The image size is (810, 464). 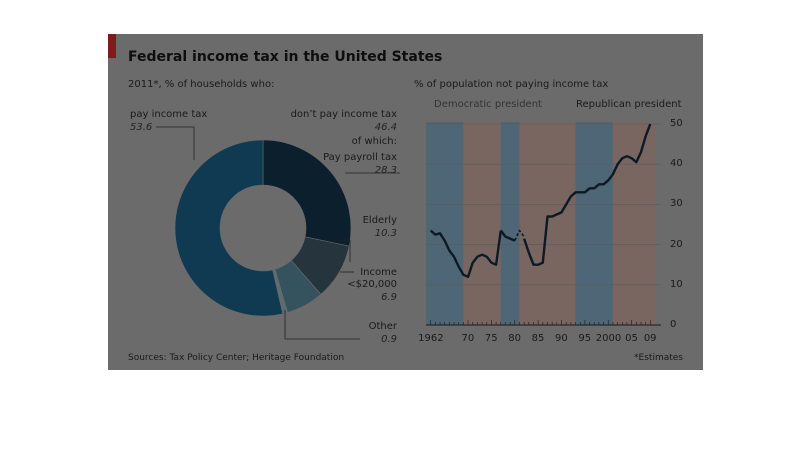 What do you see at coordinates (345, 250) in the screenshot?
I see `leader-elderly` at bounding box center [345, 250].